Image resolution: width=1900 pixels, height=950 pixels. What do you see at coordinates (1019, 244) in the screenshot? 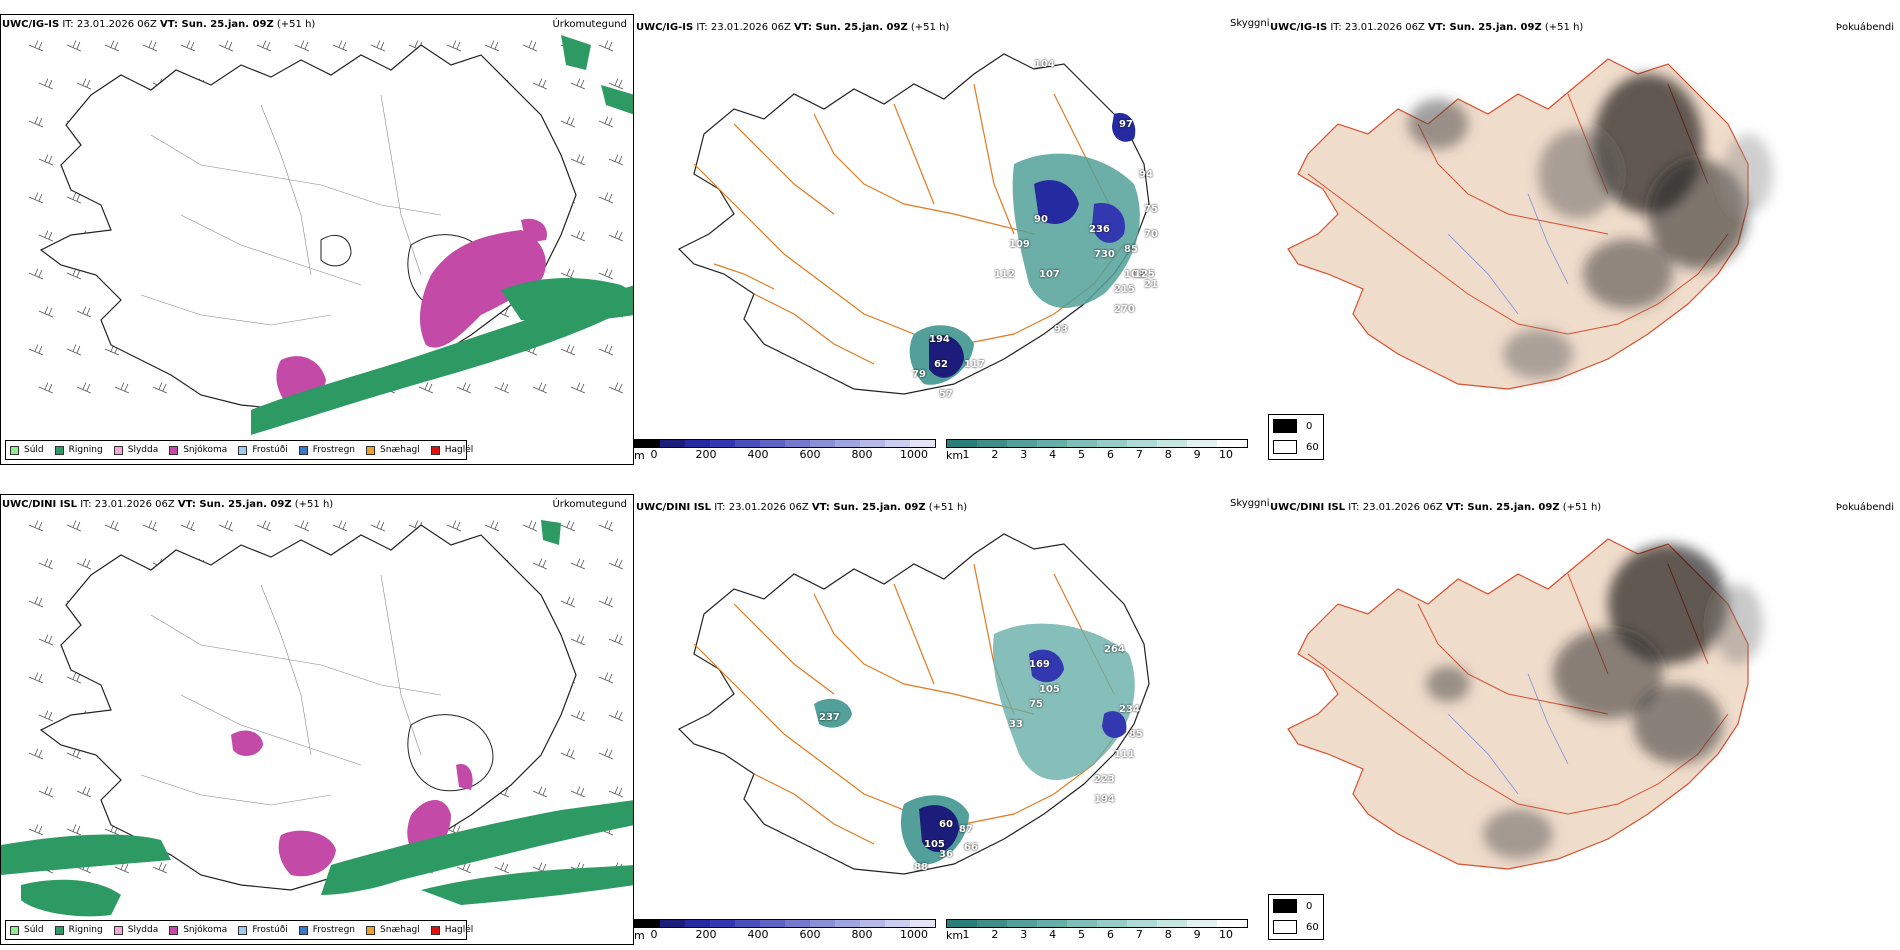
I see `visibility-value-label: 109` at bounding box center [1019, 244].